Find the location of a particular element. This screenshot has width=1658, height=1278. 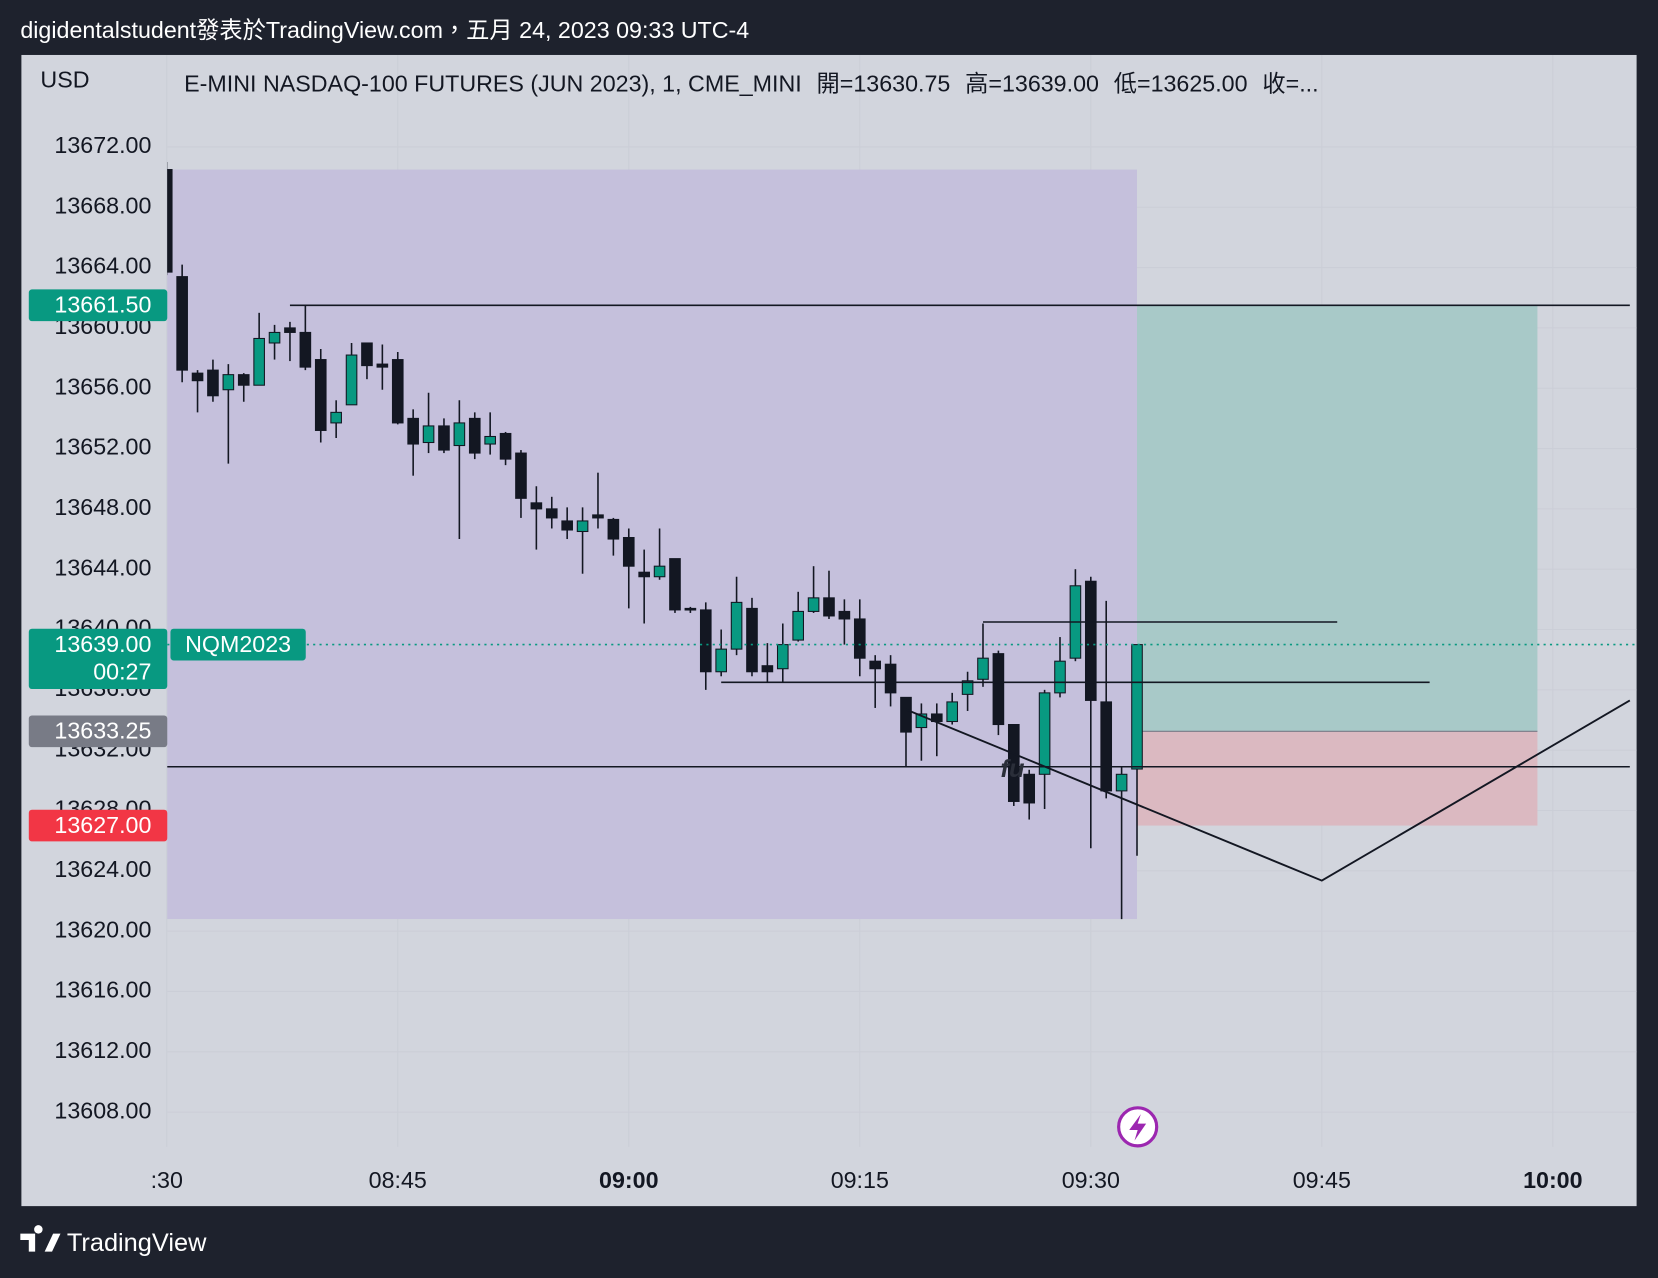

y-tick-label: 13620.00 is located at coordinates (102, 929).